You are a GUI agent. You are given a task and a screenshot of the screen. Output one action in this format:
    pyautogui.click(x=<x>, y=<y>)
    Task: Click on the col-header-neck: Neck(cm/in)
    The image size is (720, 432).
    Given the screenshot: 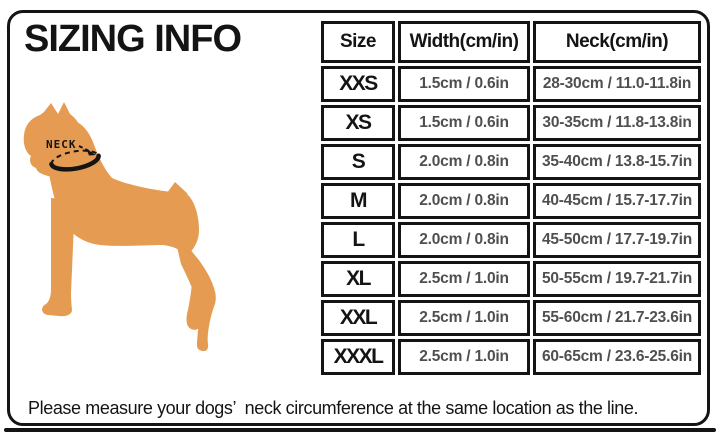 What is the action you would take?
    pyautogui.click(x=617, y=42)
    